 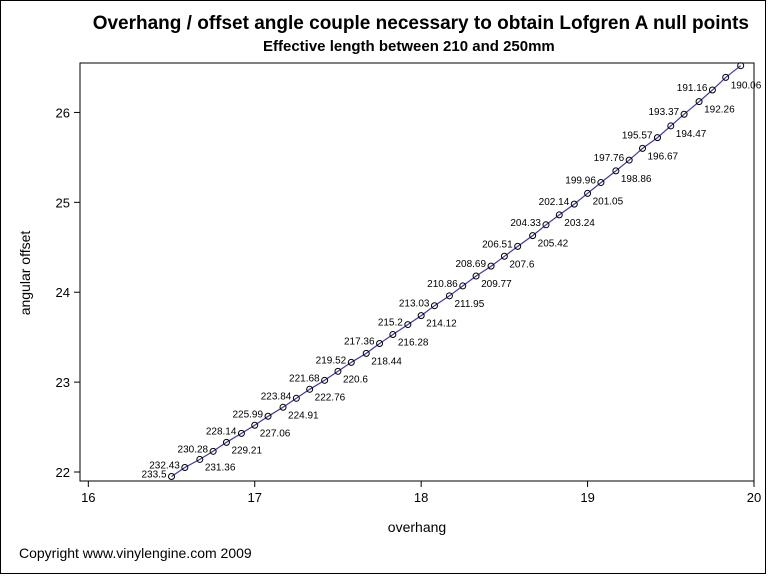 What do you see at coordinates (164, 466) in the screenshot?
I see `data-label: 232.43` at bounding box center [164, 466].